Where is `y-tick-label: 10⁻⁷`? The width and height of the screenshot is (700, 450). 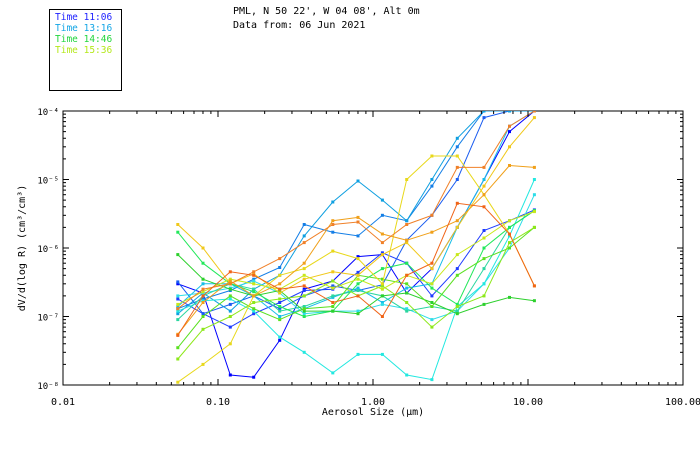
y-tick-label: 10⁻⁷ is located at coordinates (48, 319).